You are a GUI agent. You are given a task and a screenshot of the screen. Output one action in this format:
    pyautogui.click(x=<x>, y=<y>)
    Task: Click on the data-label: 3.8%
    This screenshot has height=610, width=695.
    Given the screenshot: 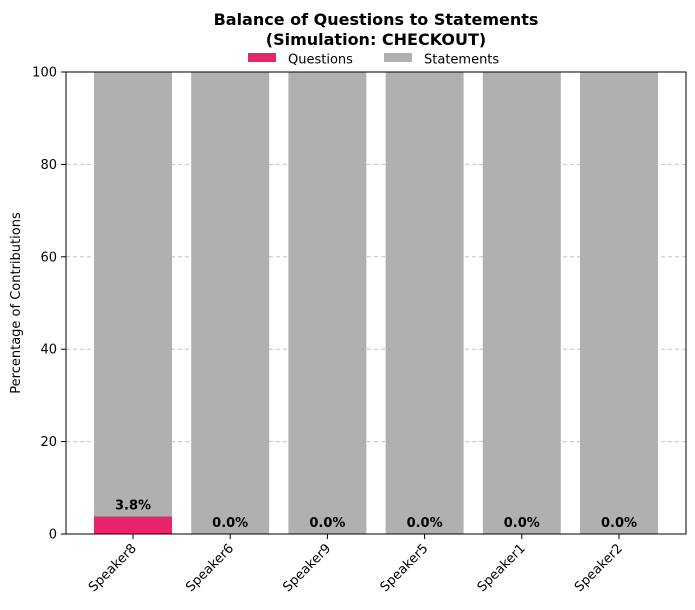 What is the action you would take?
    pyautogui.click(x=133, y=505)
    